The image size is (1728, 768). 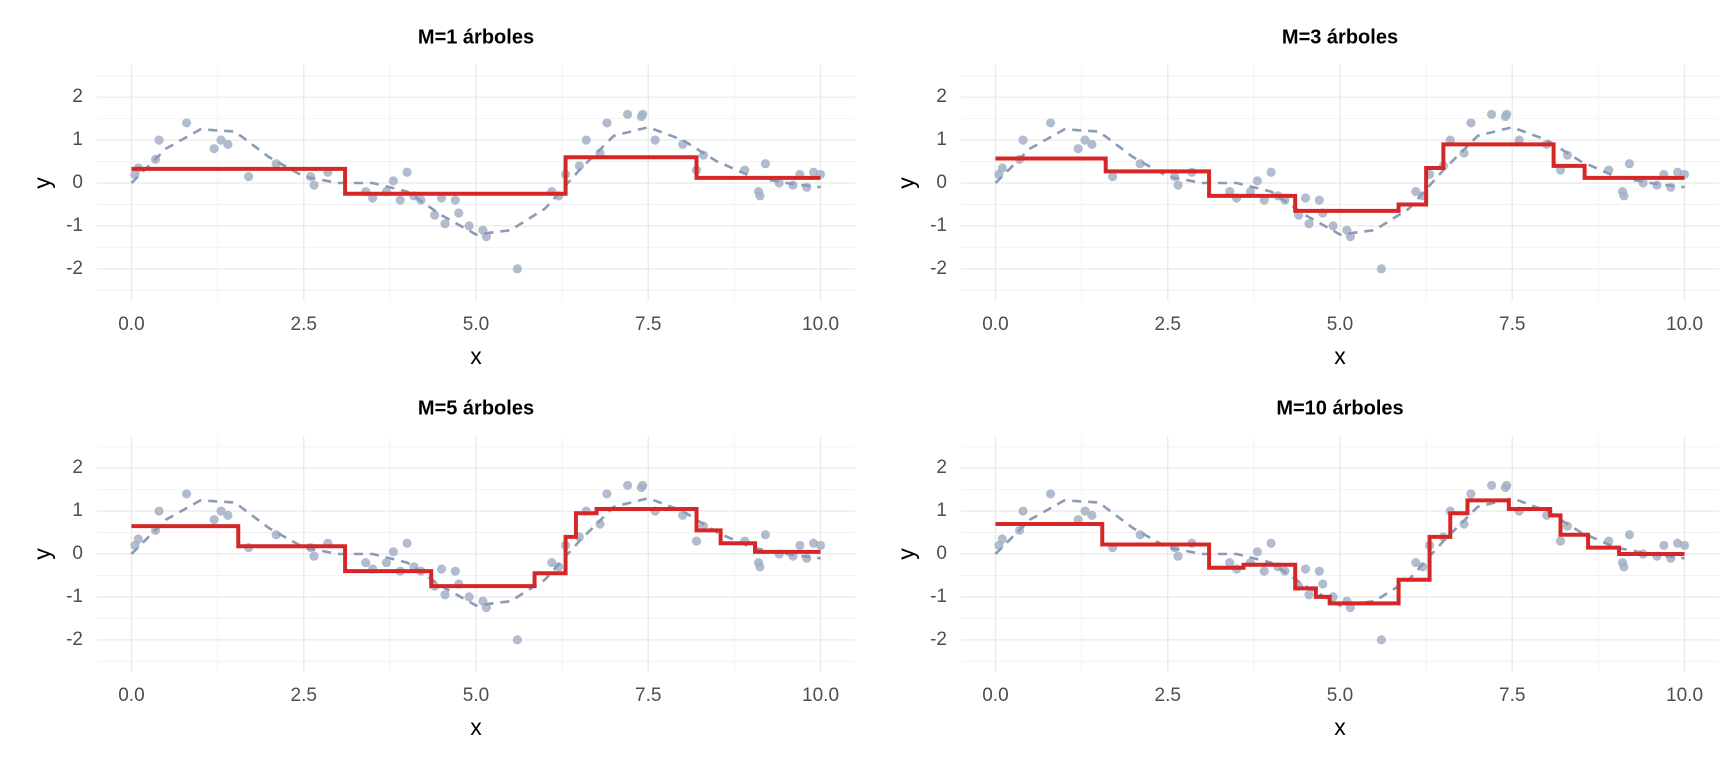 I want to click on panel-title: M=5 árboles, so click(x=476, y=408).